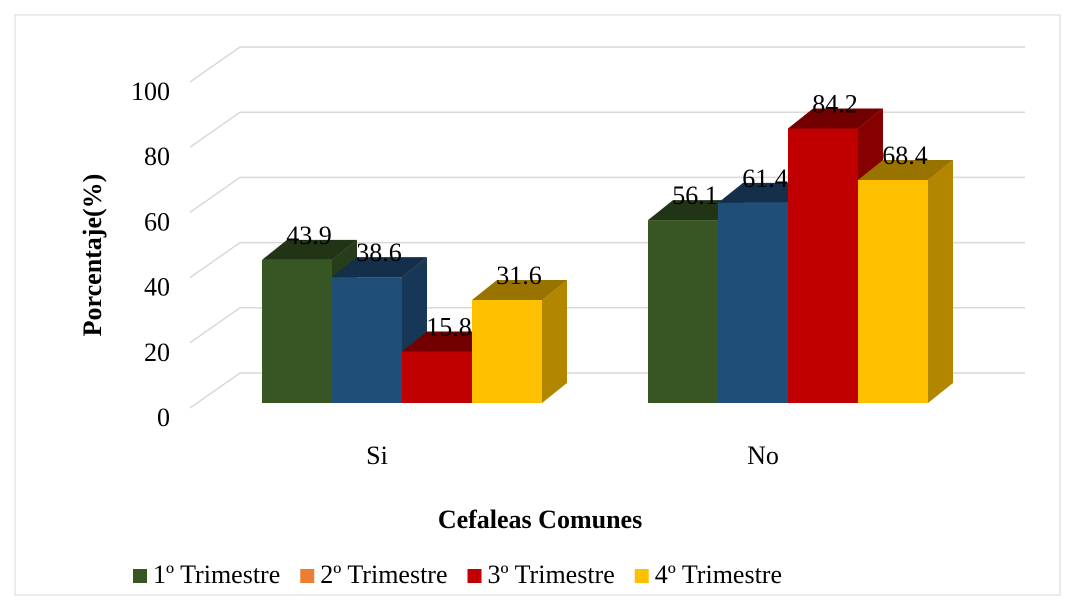  I want to click on value-label: 31.6, so click(519, 275).